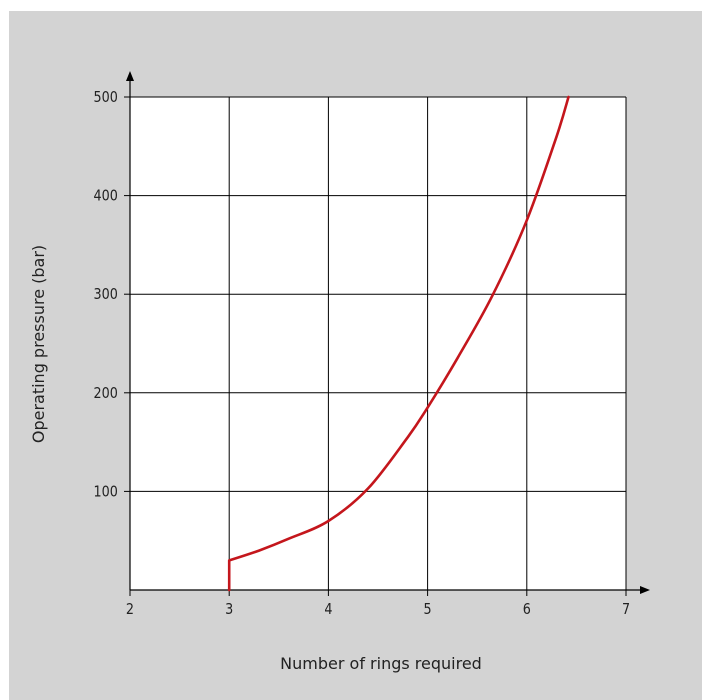 The height and width of the screenshot is (700, 702). Describe the element at coordinates (130, 609) in the screenshot. I see `x-tick-label: 2` at that location.